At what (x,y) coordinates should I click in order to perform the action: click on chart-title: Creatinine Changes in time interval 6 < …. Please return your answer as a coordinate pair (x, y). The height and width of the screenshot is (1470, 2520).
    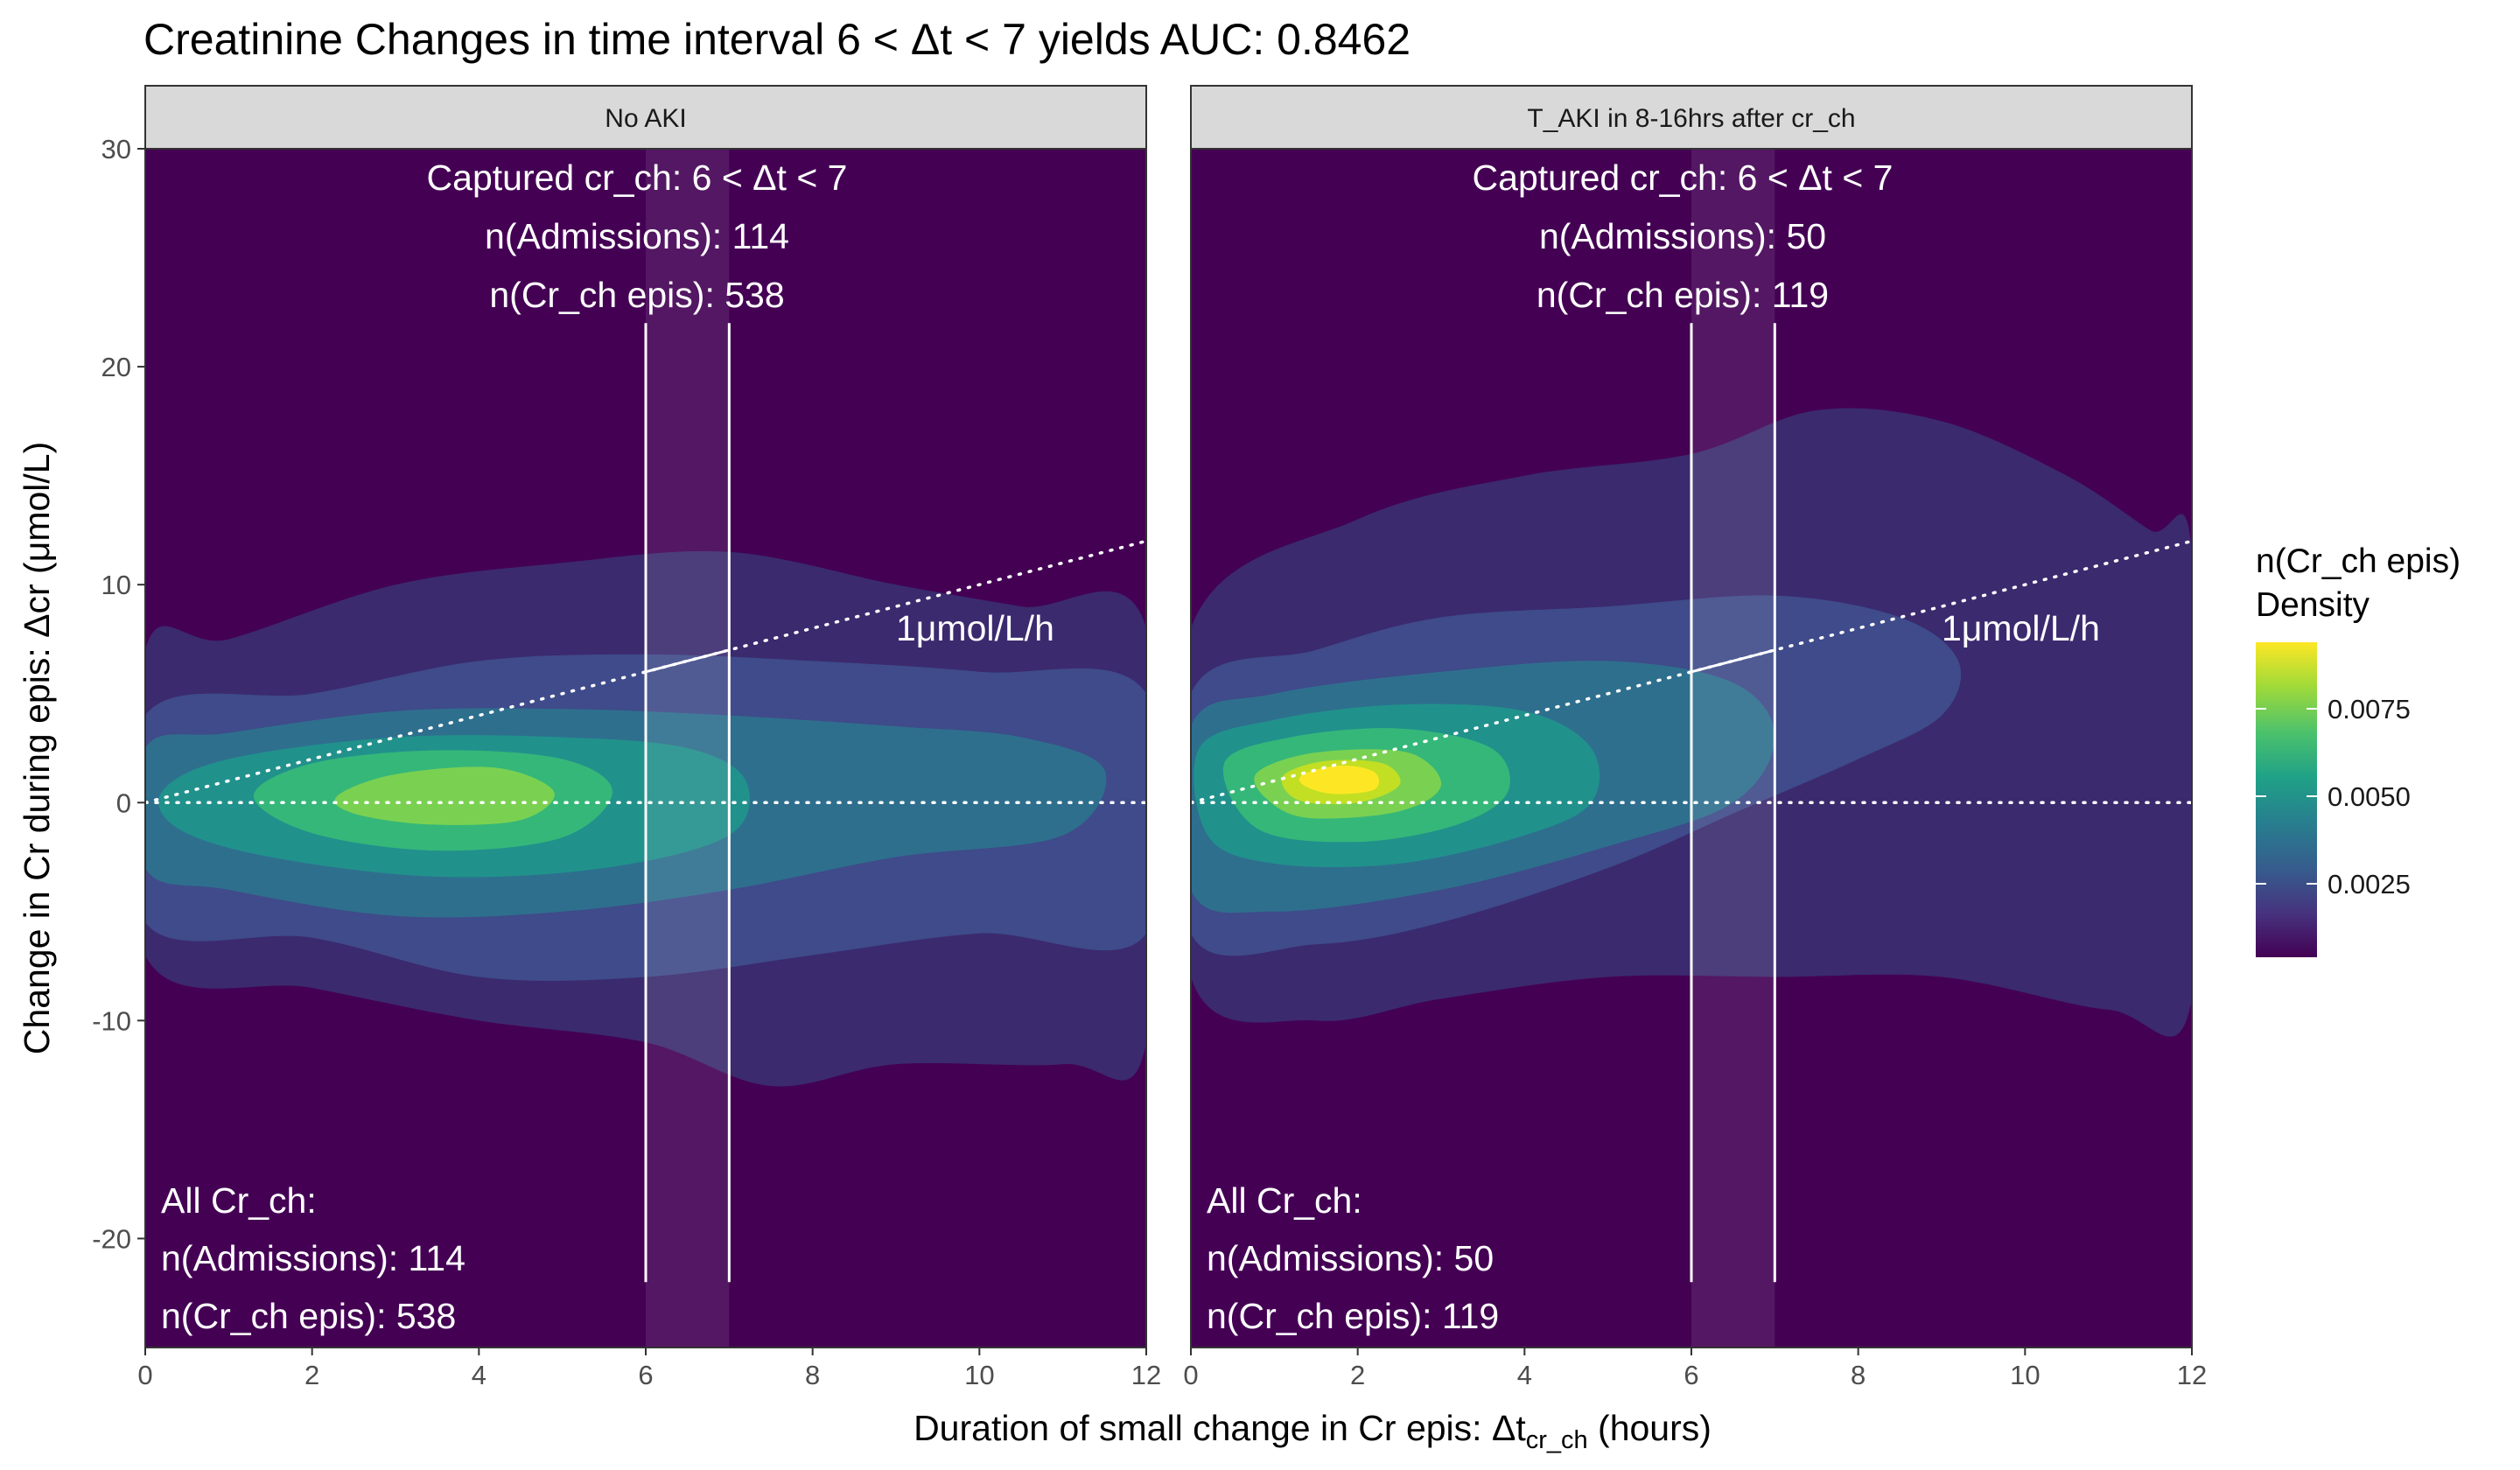
    Looking at the image, I should click on (777, 39).